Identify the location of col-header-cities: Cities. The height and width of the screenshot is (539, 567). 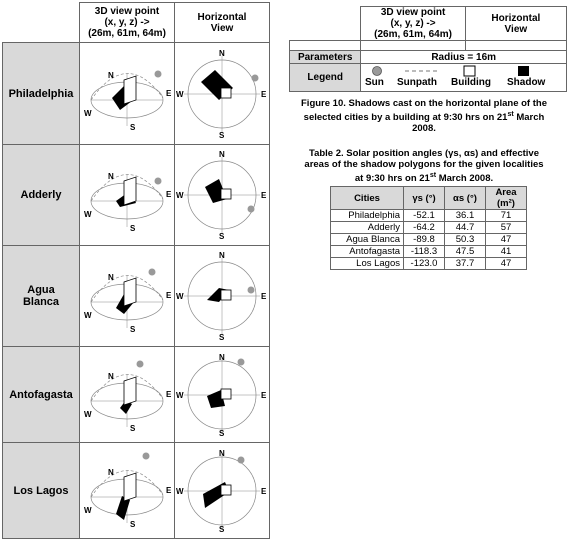
(367, 198).